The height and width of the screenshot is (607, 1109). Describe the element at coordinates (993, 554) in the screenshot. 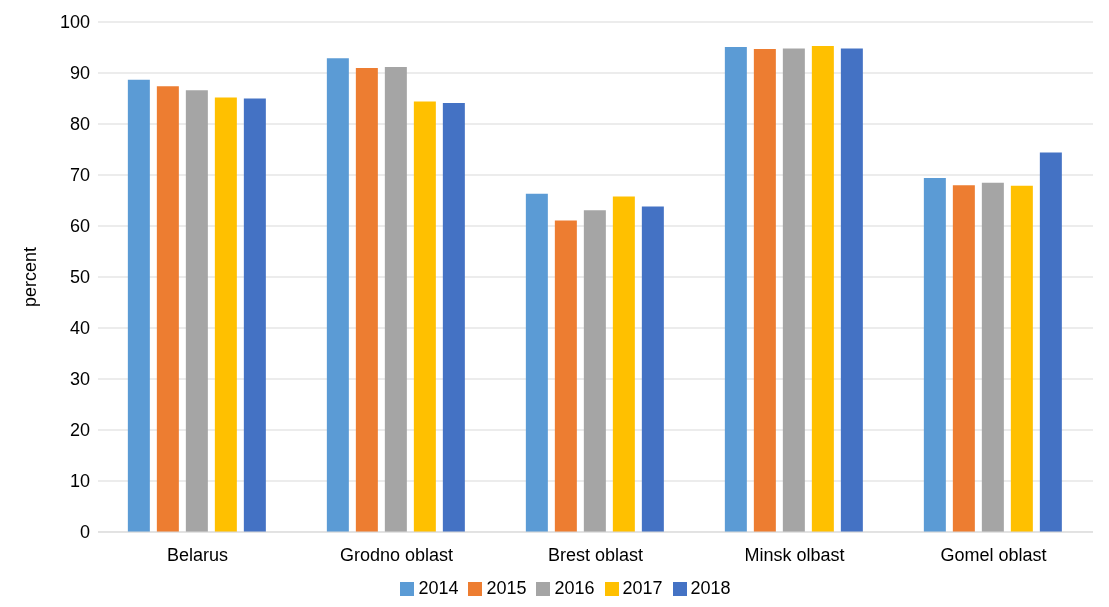

I see `x-tick-label: Gomel oblast` at that location.